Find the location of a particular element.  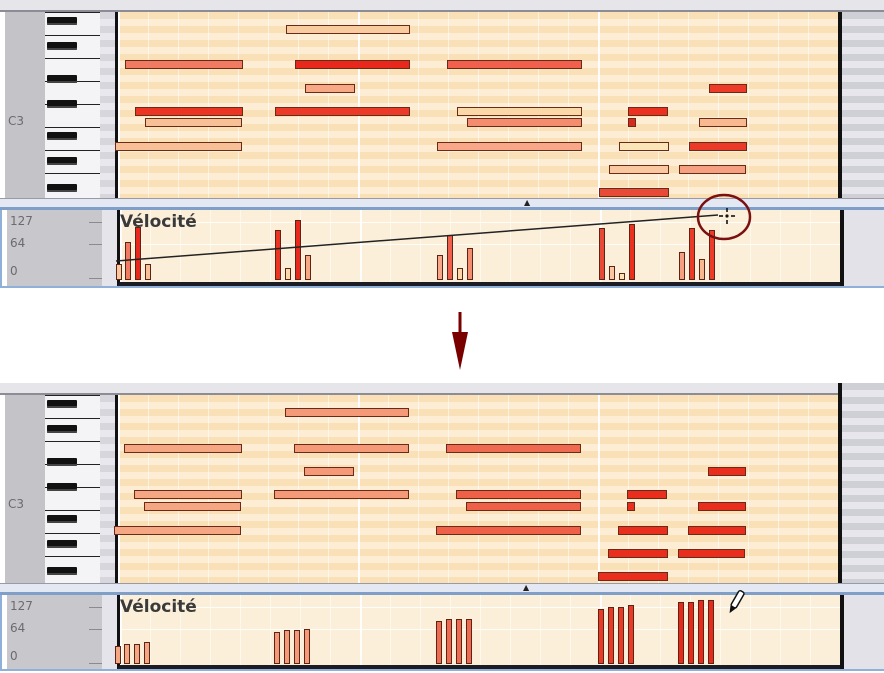

velocity-grid is located at coordinates (478, 632).